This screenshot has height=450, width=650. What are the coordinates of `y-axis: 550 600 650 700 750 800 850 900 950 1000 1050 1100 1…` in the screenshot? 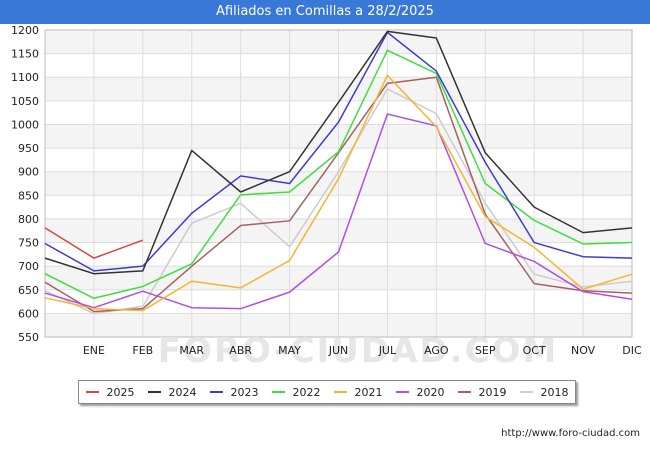 It's located at (25, 184).